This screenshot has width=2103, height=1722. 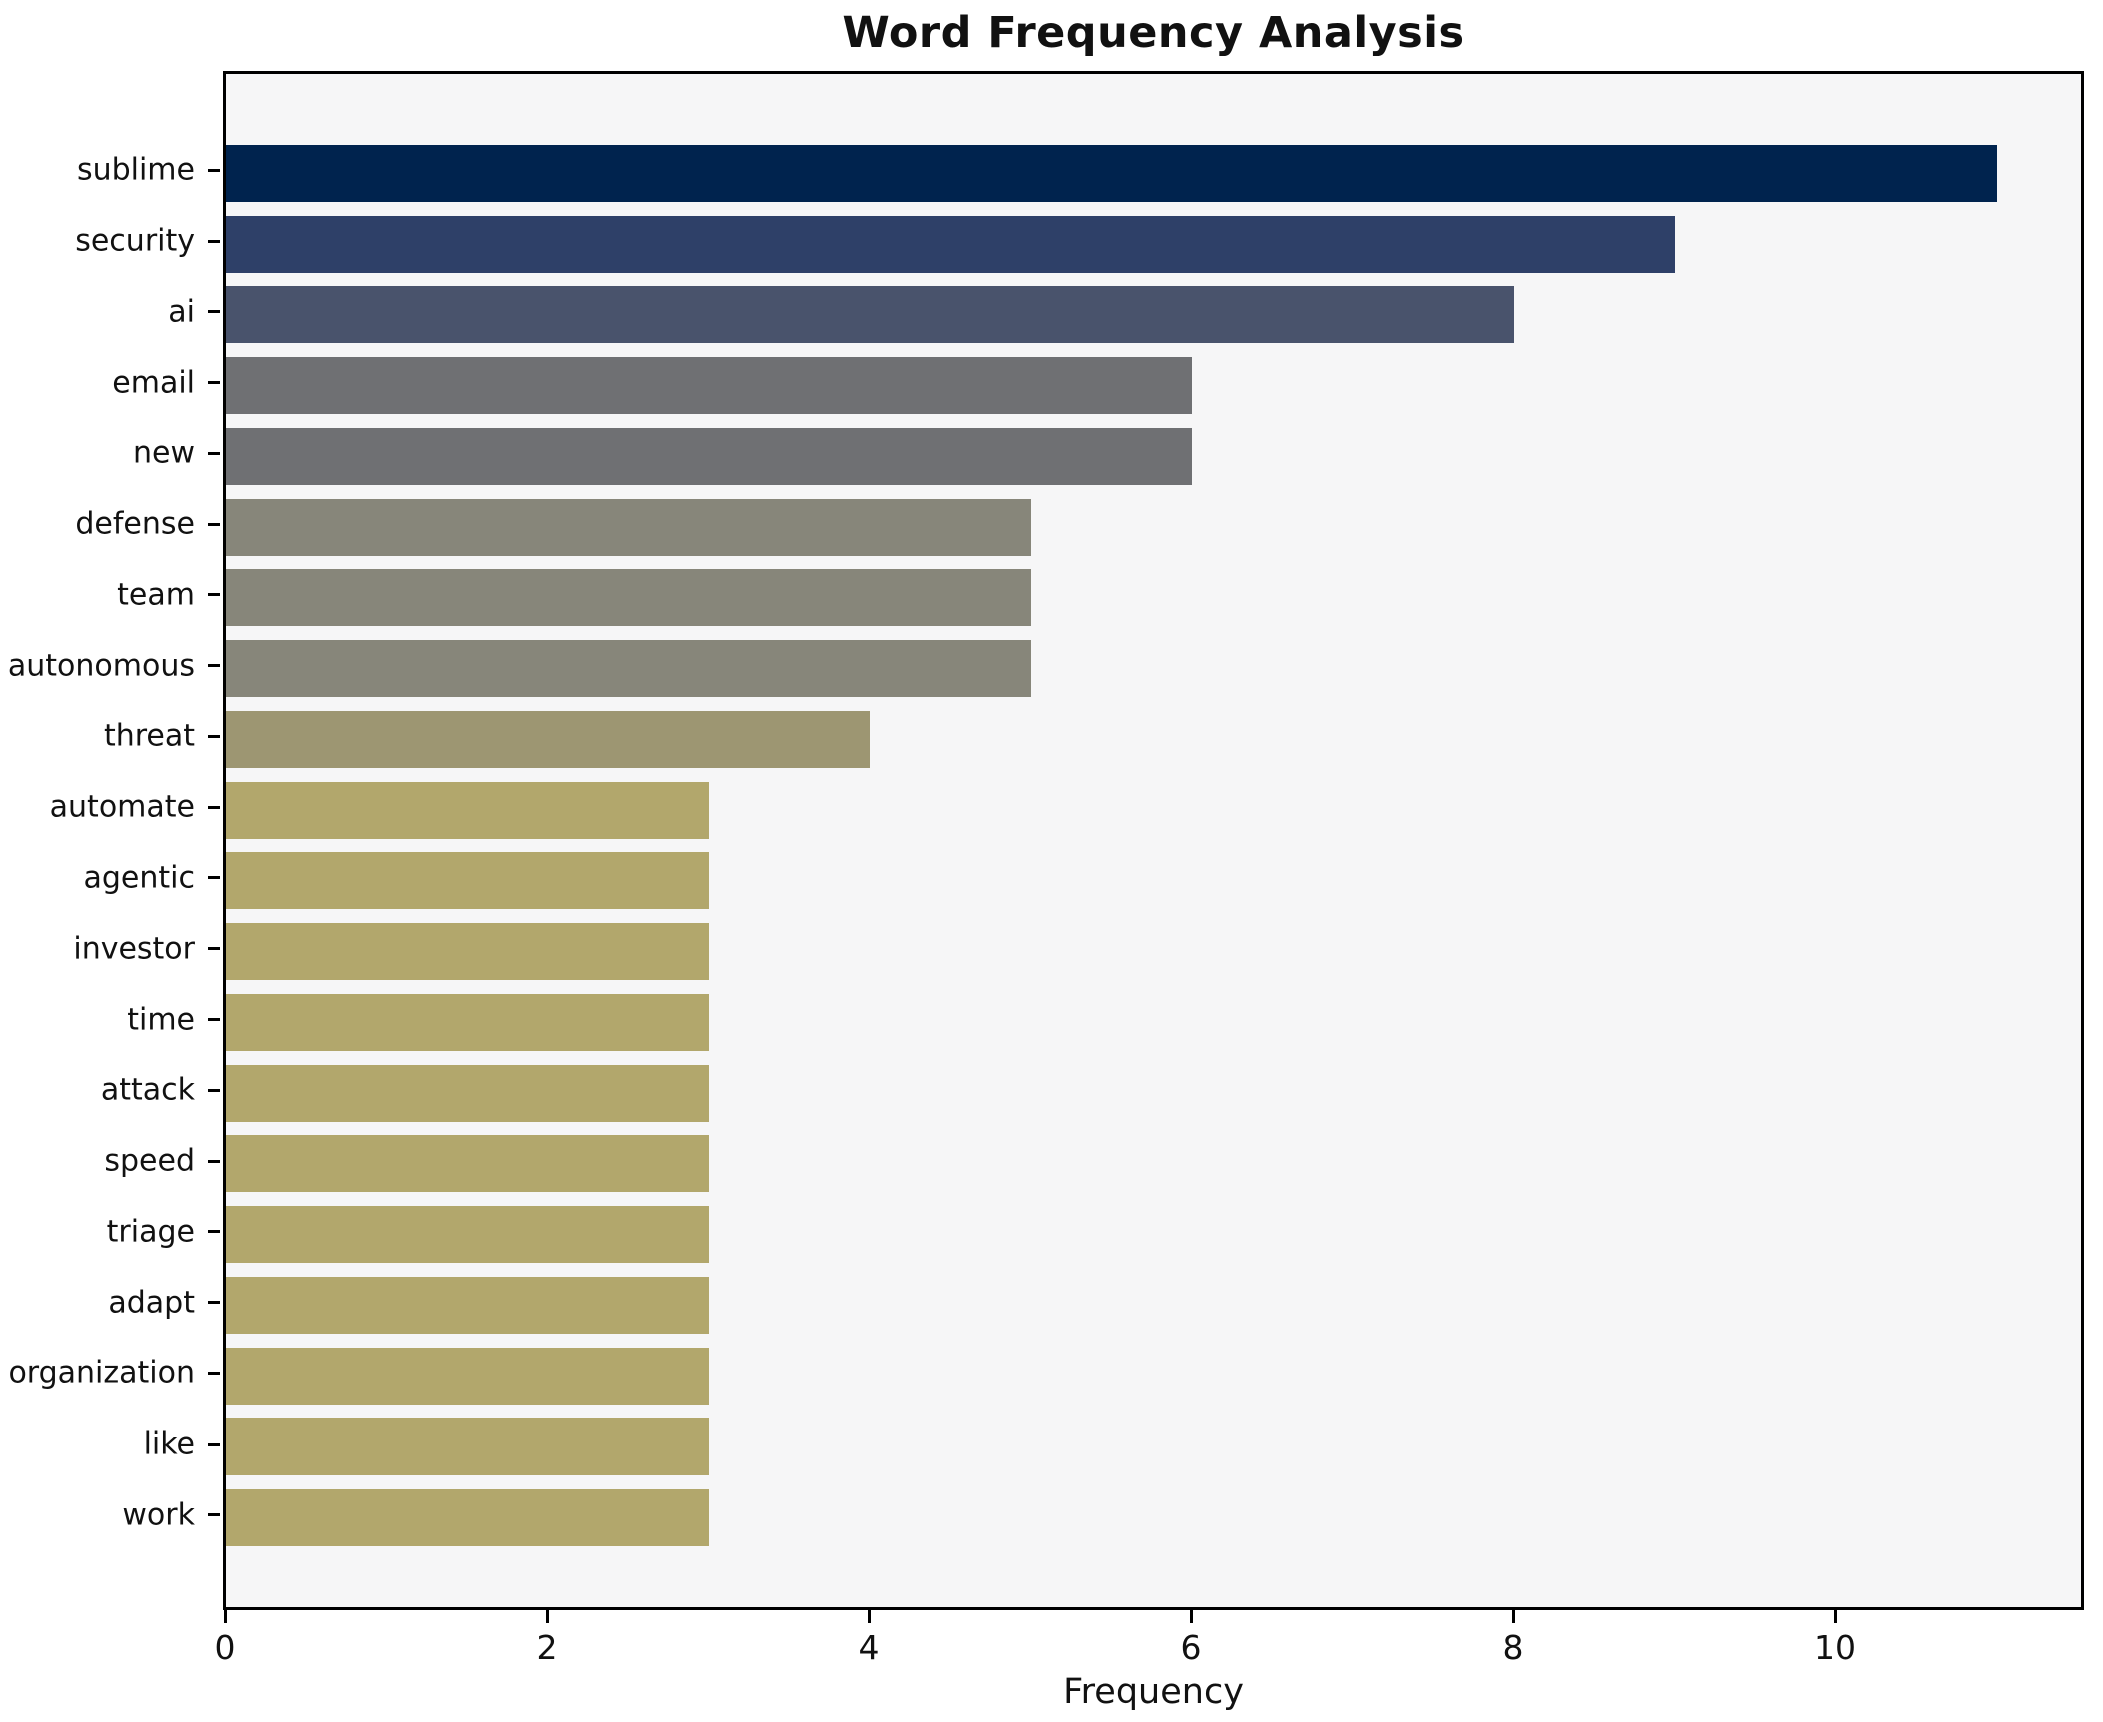 What do you see at coordinates (1835, 1647) in the screenshot?
I see `x-tick-label-10: 10` at bounding box center [1835, 1647].